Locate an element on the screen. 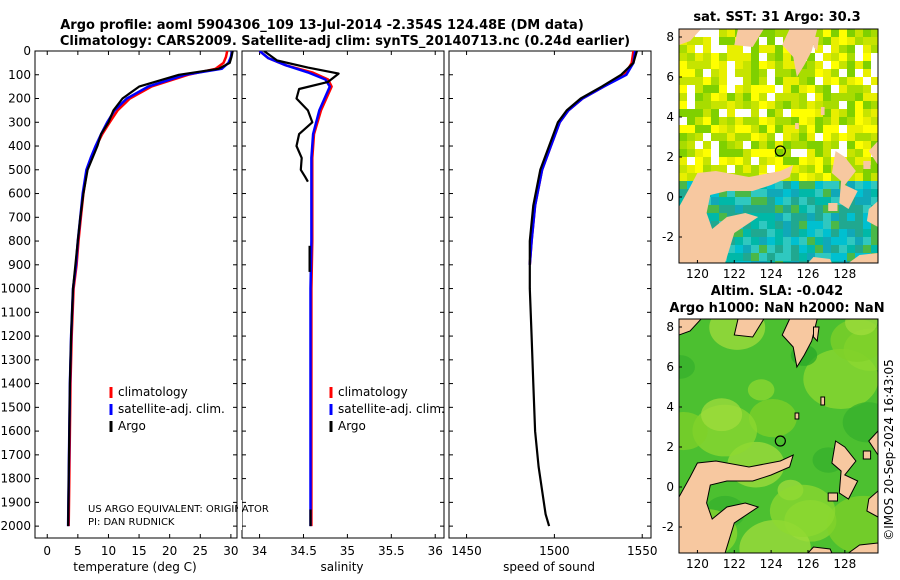 This screenshot has height=580, width=900. legend-label-climatology: climatology is located at coordinates (153, 392).